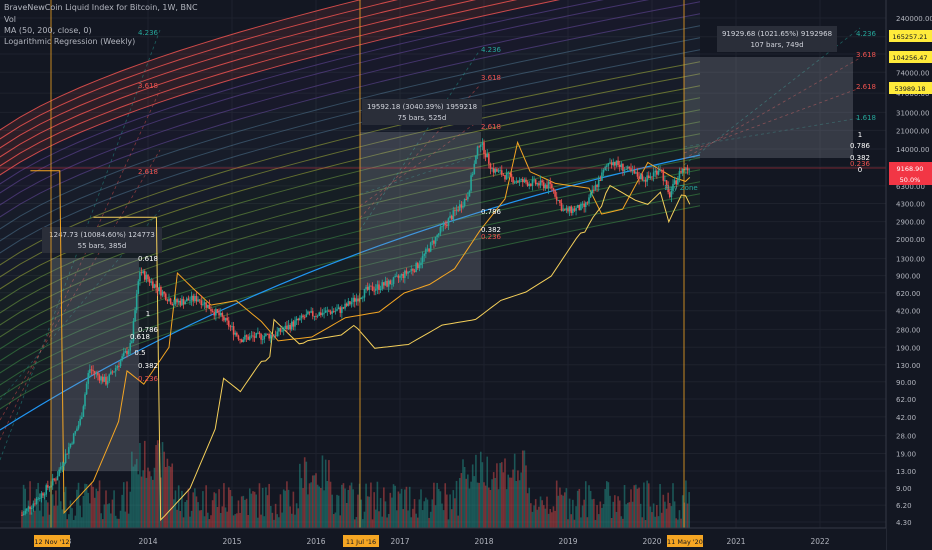 The height and width of the screenshot is (550, 932). I want to click on price-label-4: 50.0%, so click(910, 180).